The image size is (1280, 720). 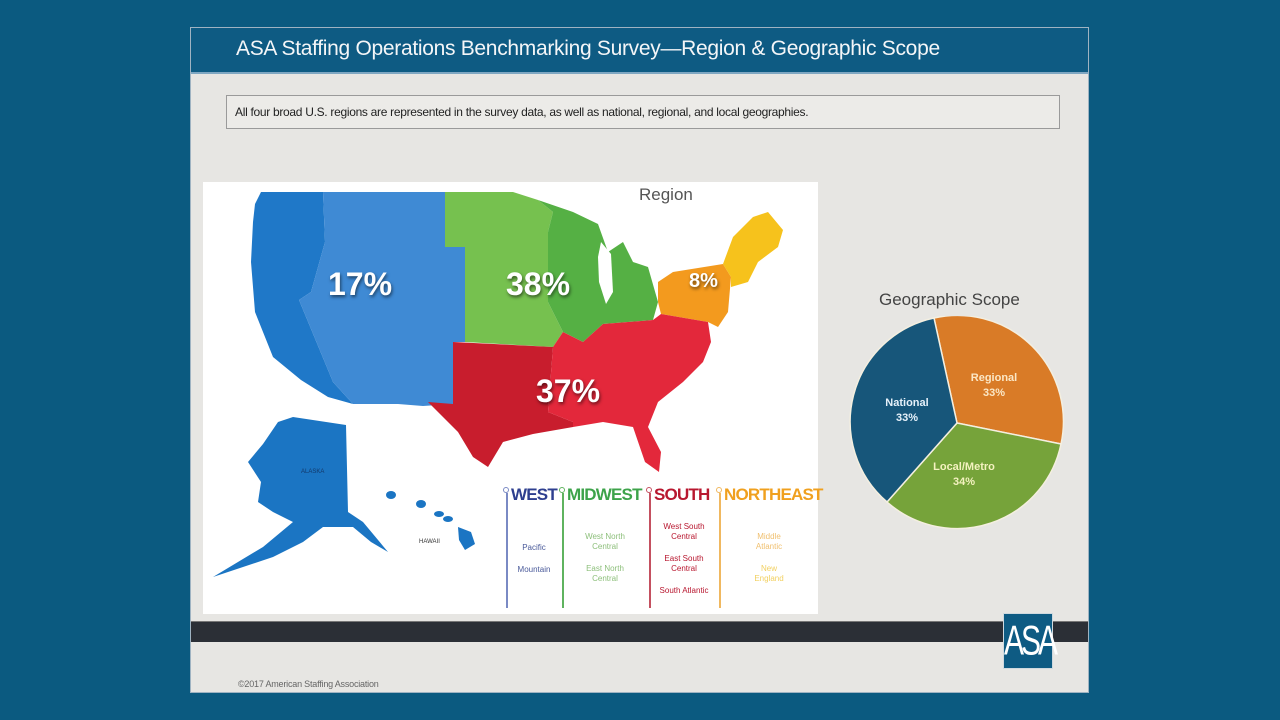 I want to click on legend-sub-sa: South Atlantic, so click(x=684, y=590).